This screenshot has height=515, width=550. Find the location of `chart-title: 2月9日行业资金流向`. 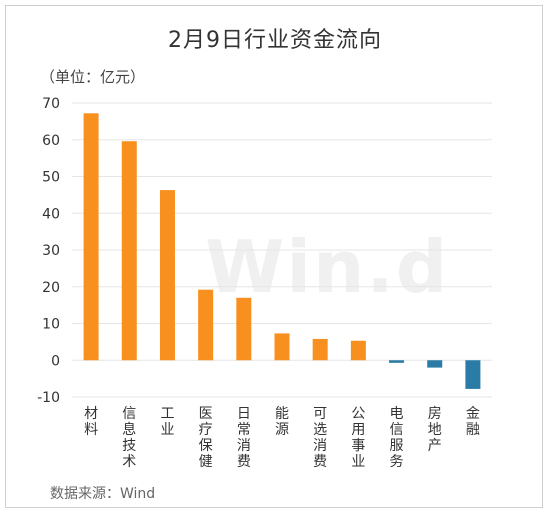

chart-title: 2月9日行业资金流向 is located at coordinates (275, 40).